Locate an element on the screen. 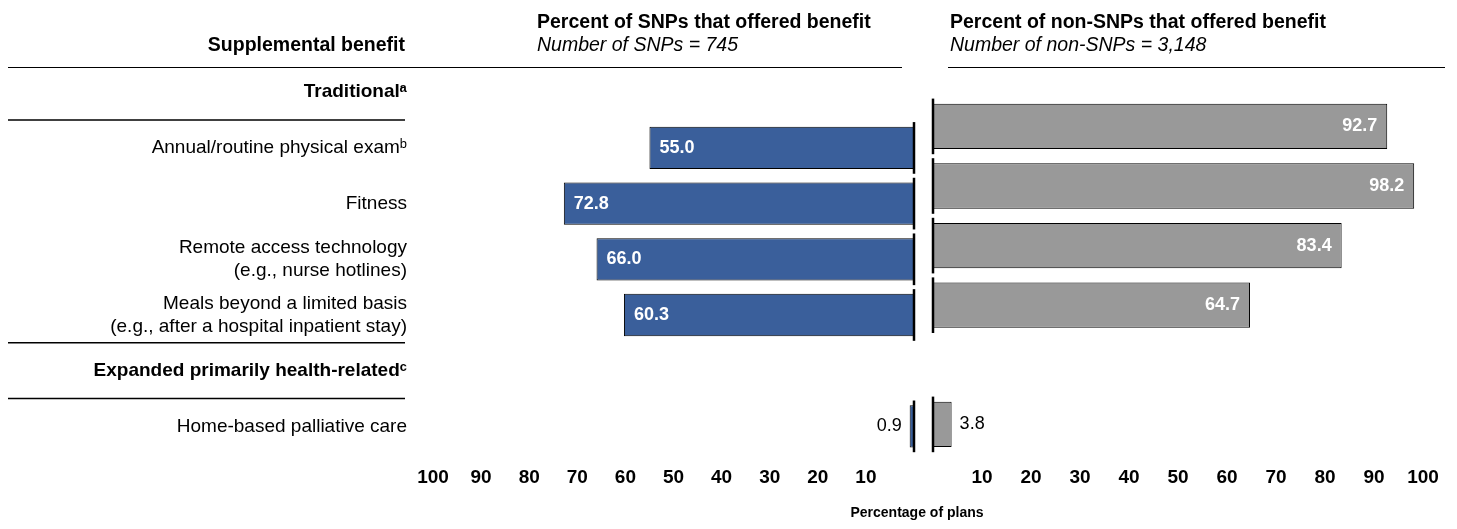 This screenshot has height=529, width=1457. data-label: 64.7 is located at coordinates (1222, 304).